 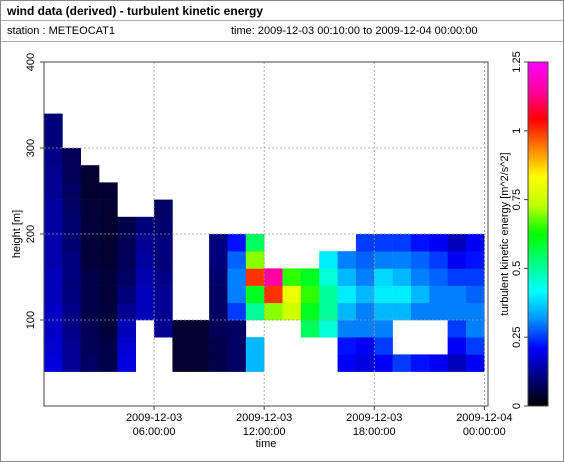 I want to click on colorbar-tick-label: 1.25, so click(x=517, y=61).